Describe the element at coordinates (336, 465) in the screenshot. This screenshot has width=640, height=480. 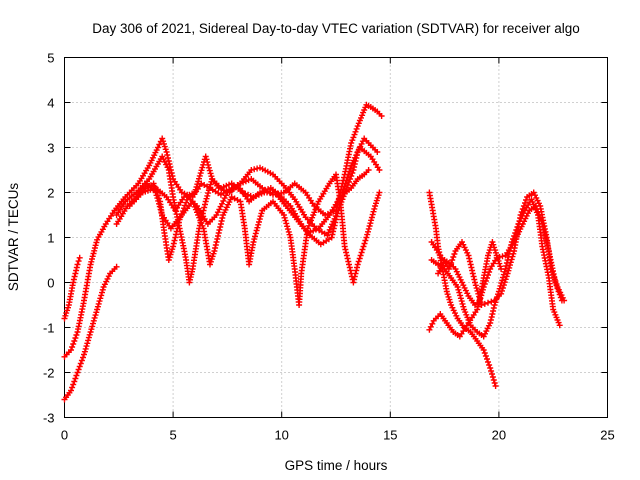
I see `x-axis-label: GPS time / hours` at that location.